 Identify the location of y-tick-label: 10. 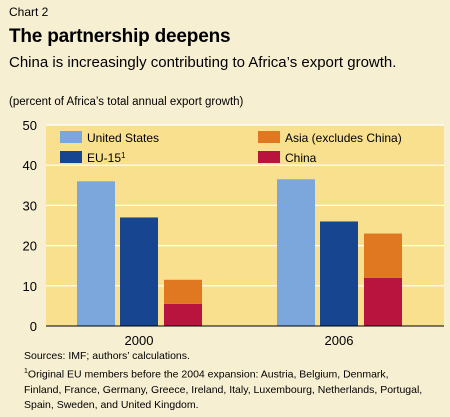
(30, 286).